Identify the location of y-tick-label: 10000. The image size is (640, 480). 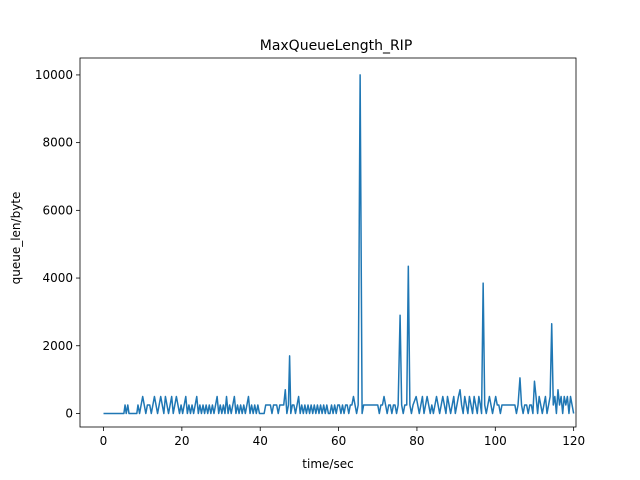
(54, 75).